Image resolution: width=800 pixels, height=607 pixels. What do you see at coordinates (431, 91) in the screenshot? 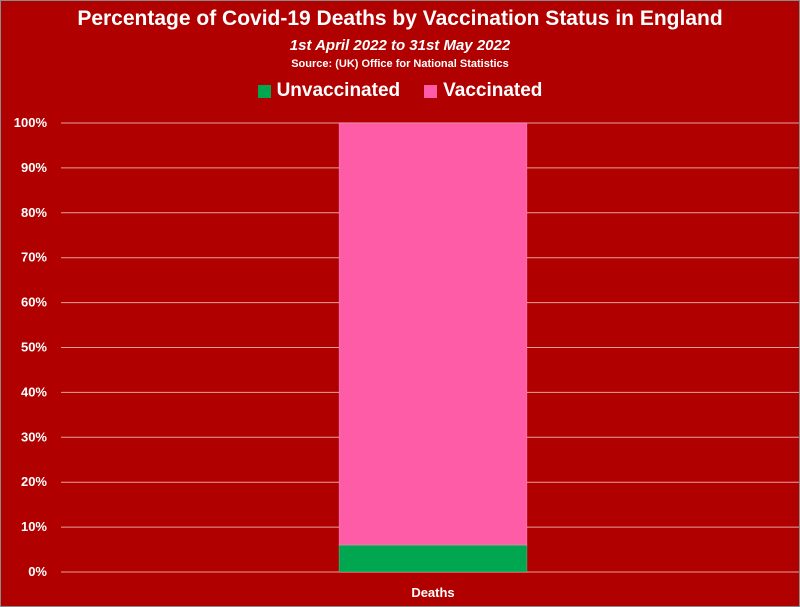
I see `legend-swatch-vaccinated` at bounding box center [431, 91].